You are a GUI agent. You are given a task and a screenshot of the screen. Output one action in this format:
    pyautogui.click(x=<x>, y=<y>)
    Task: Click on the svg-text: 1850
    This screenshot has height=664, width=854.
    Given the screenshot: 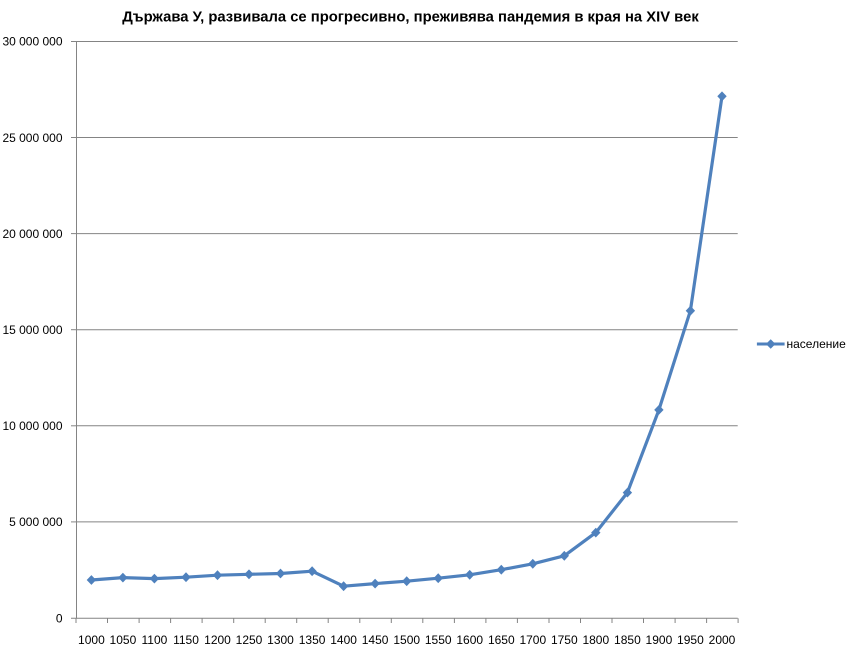 What is the action you would take?
    pyautogui.click(x=627, y=640)
    